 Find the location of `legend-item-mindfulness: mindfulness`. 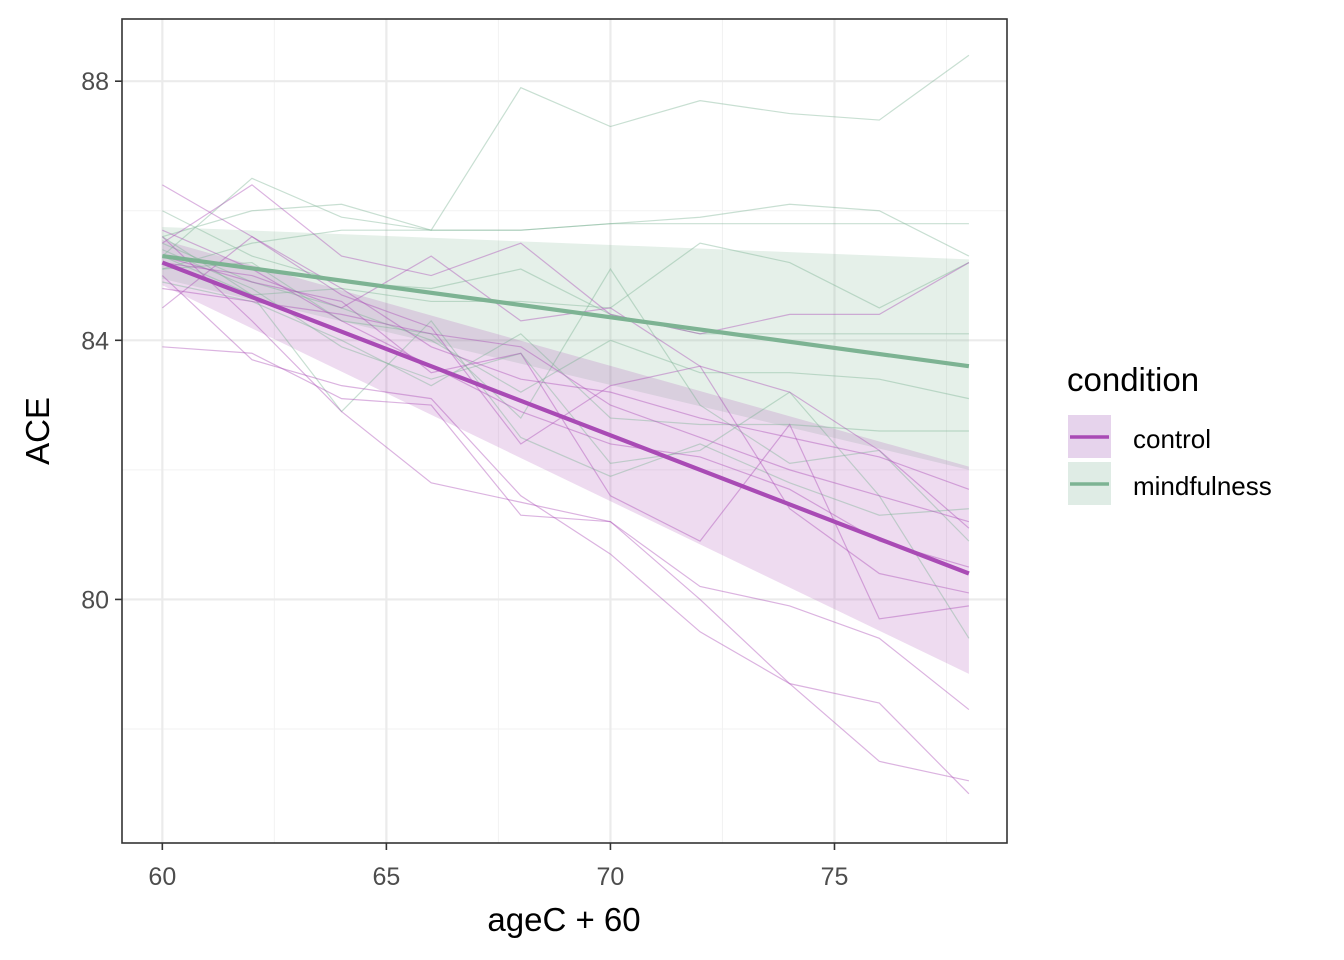

legend-item-mindfulness: mindfulness is located at coordinates (1170, 483).